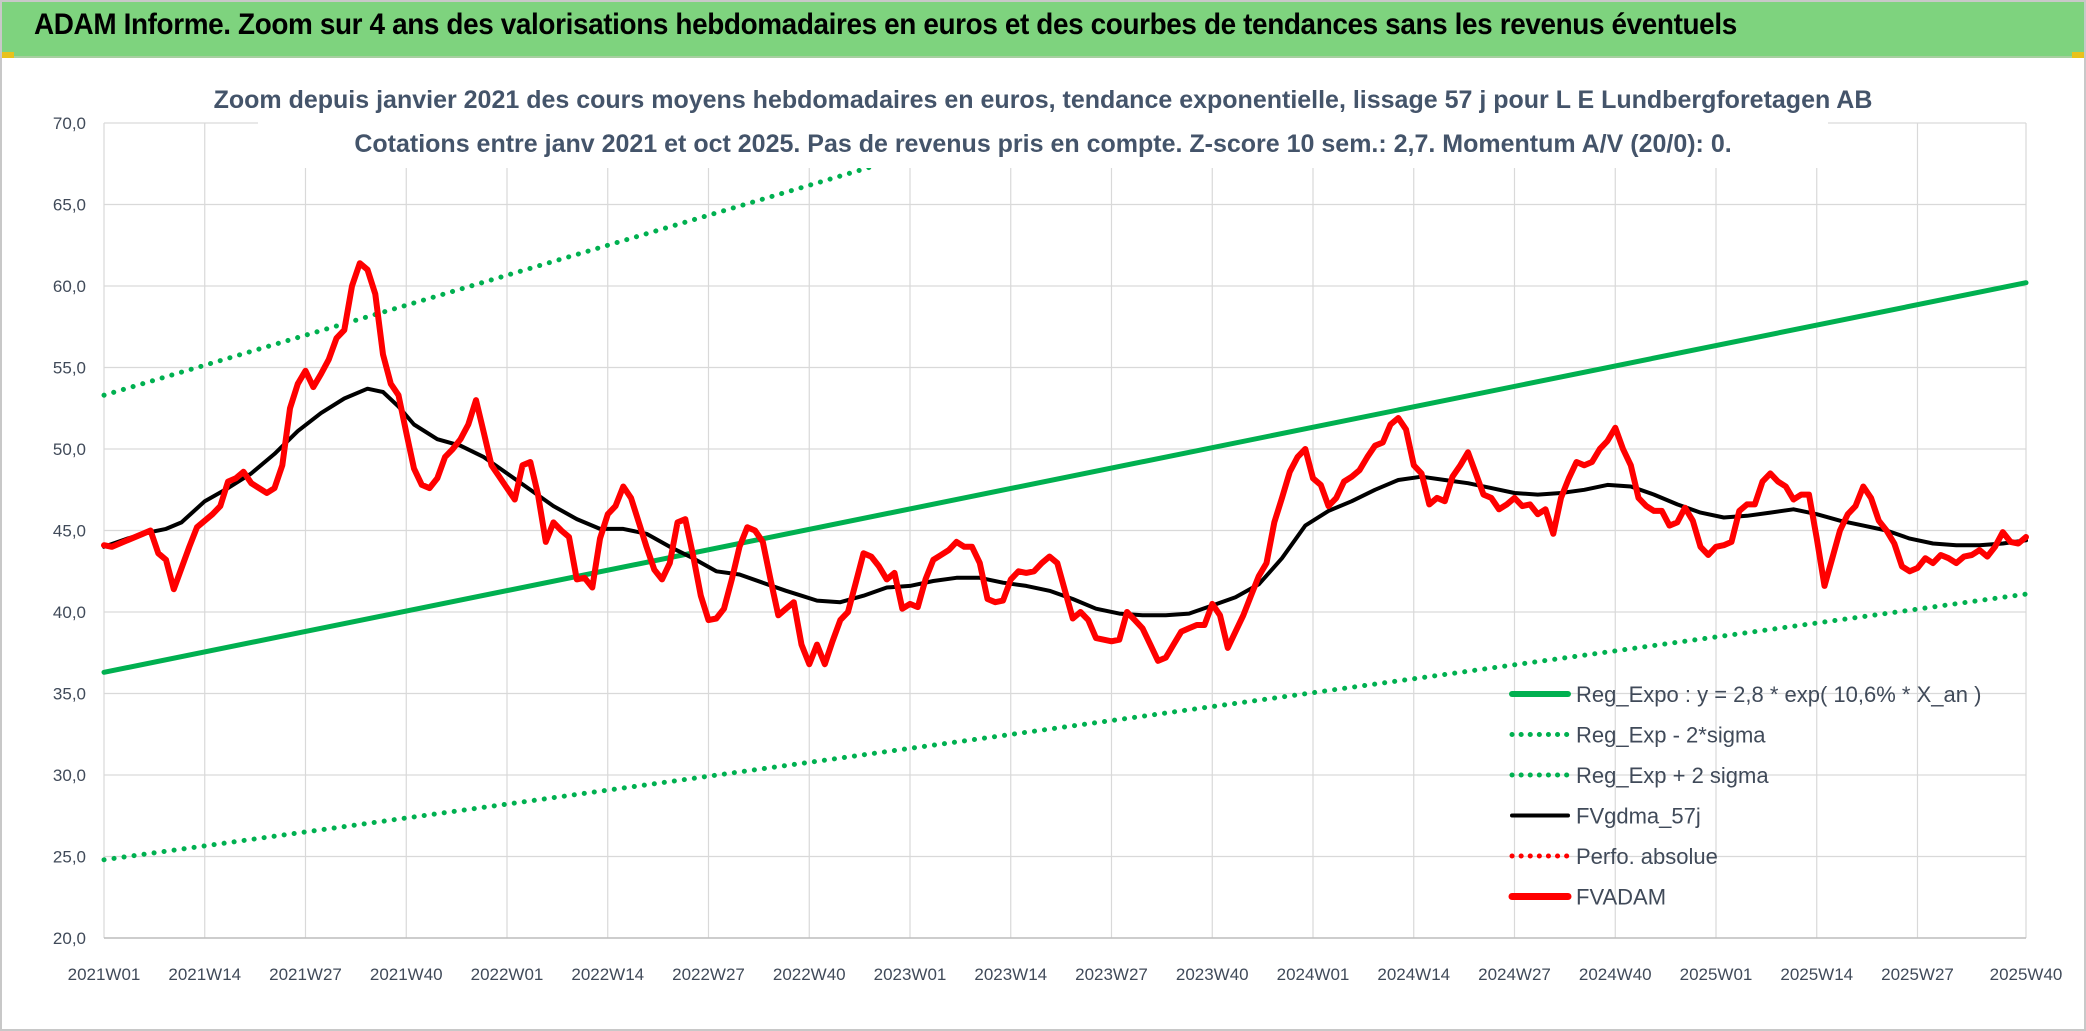  Describe the element at coordinates (1111, 974) in the screenshot. I see `x-tick-label: 2023W27` at that location.